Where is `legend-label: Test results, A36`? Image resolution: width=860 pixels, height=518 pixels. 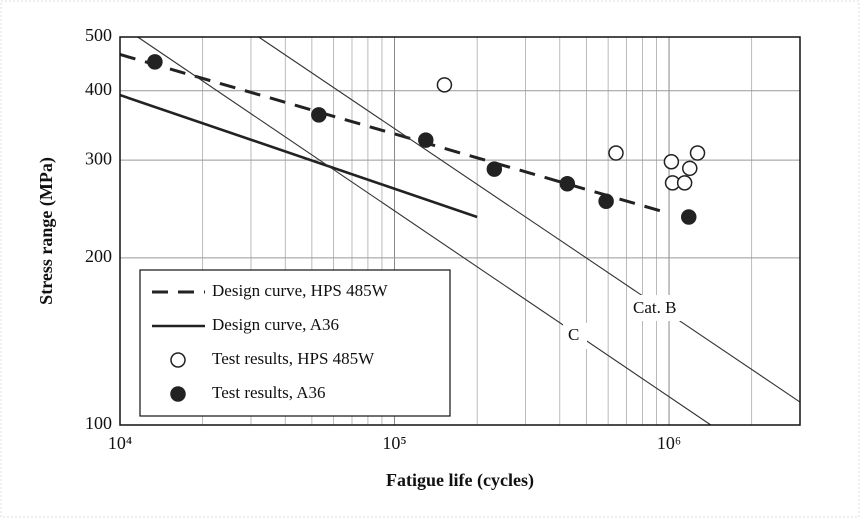
legend-label: Test results, A36 is located at coordinates (269, 392).